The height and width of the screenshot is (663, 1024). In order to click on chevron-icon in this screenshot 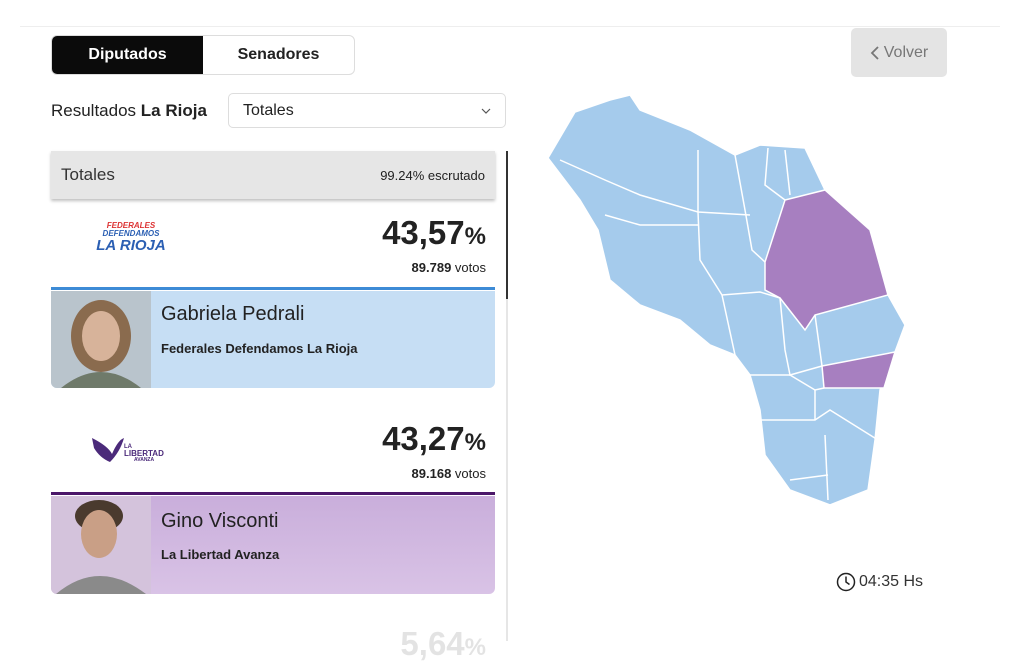, I will do `click(874, 52)`.